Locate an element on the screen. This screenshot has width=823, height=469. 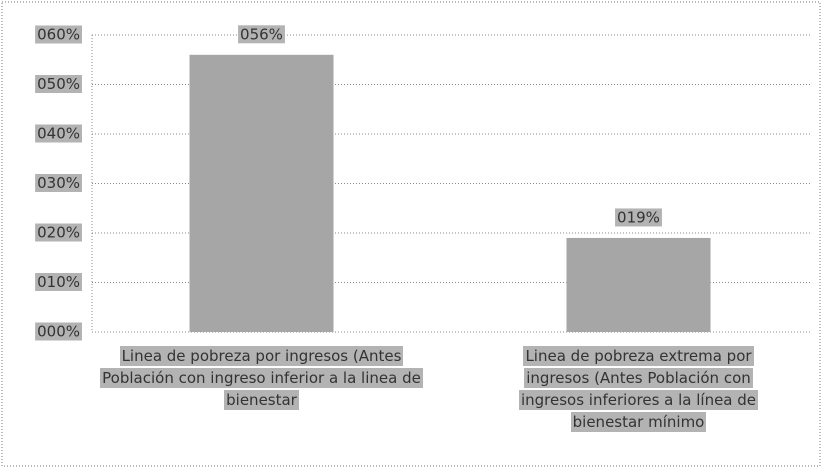
y-tick-label: 010% is located at coordinates (58, 282).